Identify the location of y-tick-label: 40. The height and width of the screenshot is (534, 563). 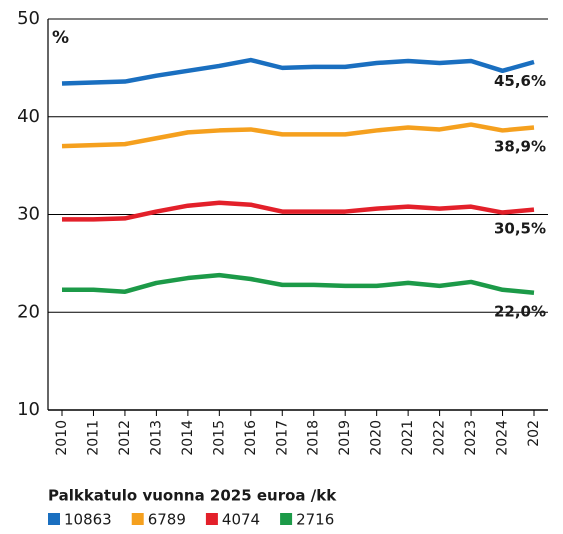
(28, 116).